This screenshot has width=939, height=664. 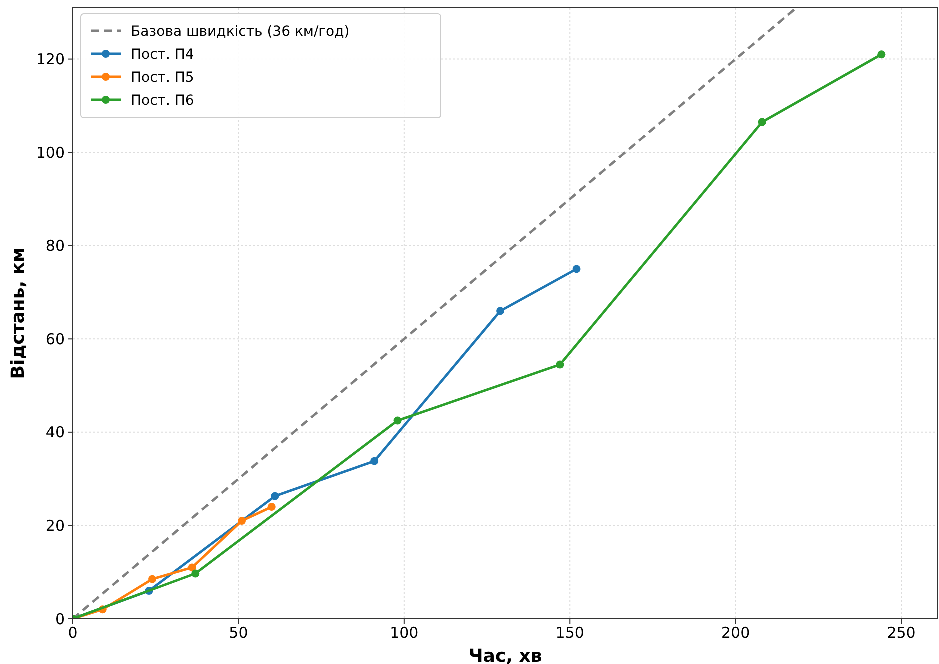 What do you see at coordinates (404, 633) in the screenshot?
I see `x-tick-label: 100` at bounding box center [404, 633].